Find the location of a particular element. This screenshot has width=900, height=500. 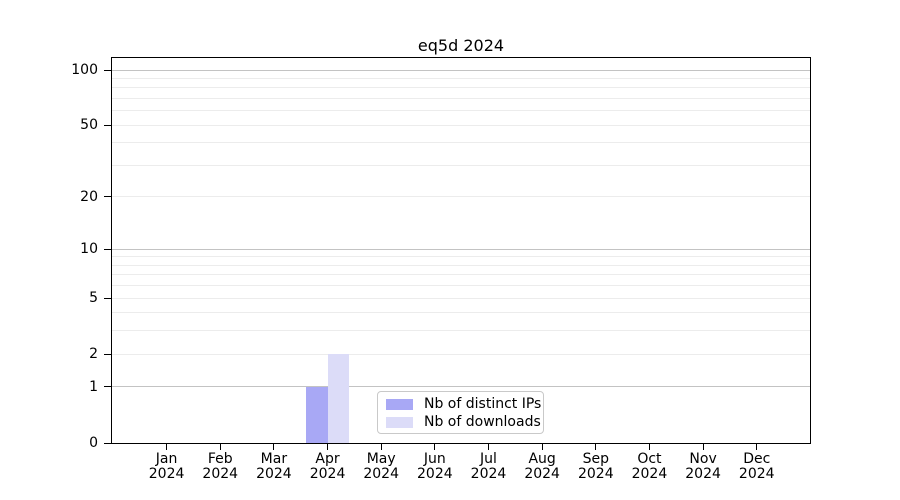

x-tick-label-sep-2024: Sep 2024 is located at coordinates (595, 466).